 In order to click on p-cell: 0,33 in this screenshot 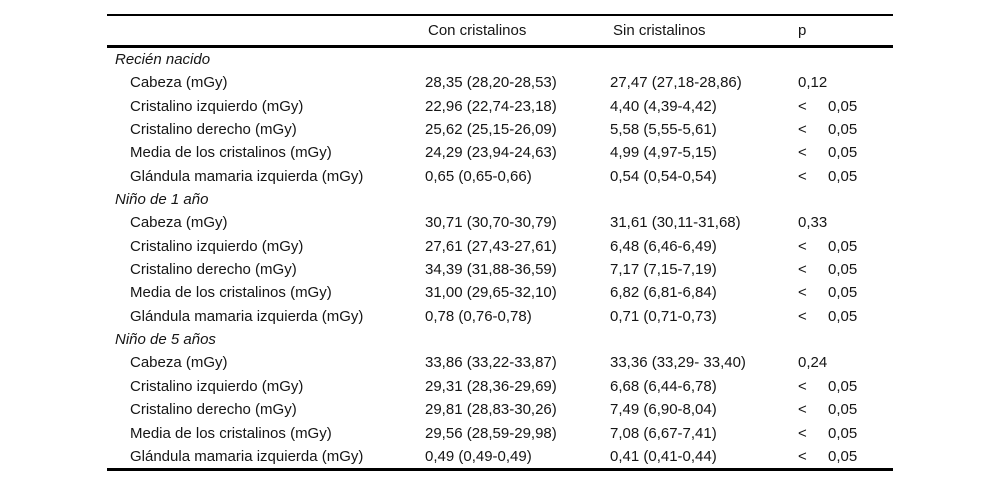, I will do `click(844, 222)`.